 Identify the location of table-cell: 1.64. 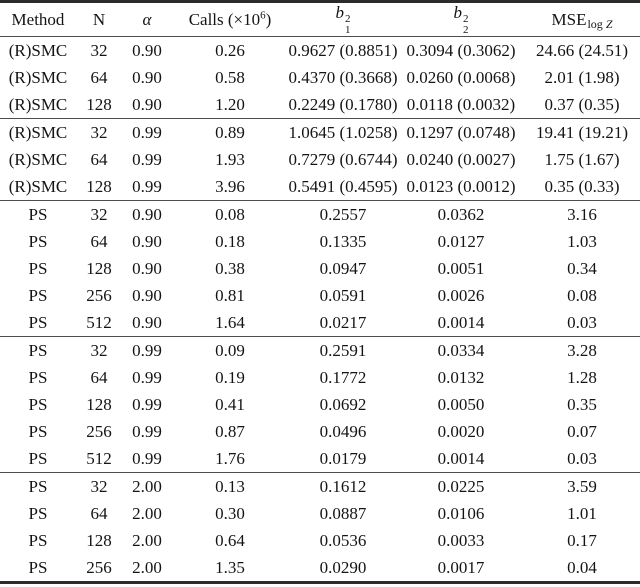
(230, 322).